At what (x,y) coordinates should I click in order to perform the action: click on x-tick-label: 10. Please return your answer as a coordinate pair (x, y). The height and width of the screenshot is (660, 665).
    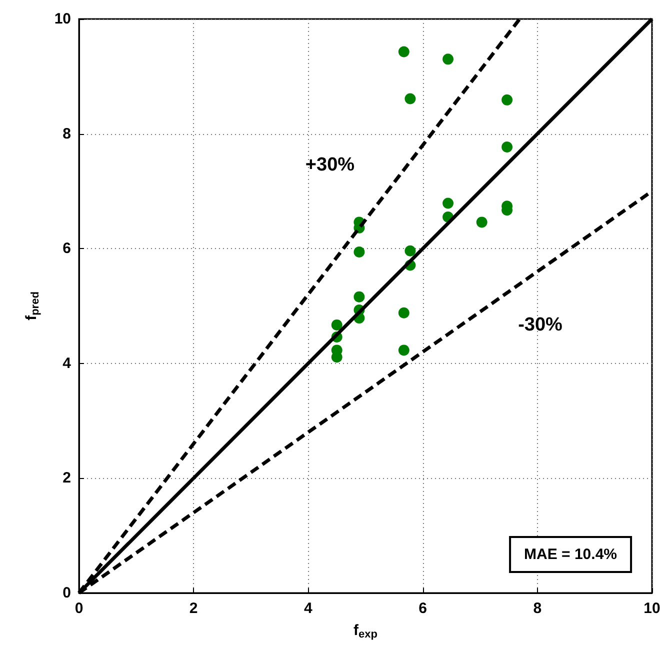
    Looking at the image, I should click on (652, 608).